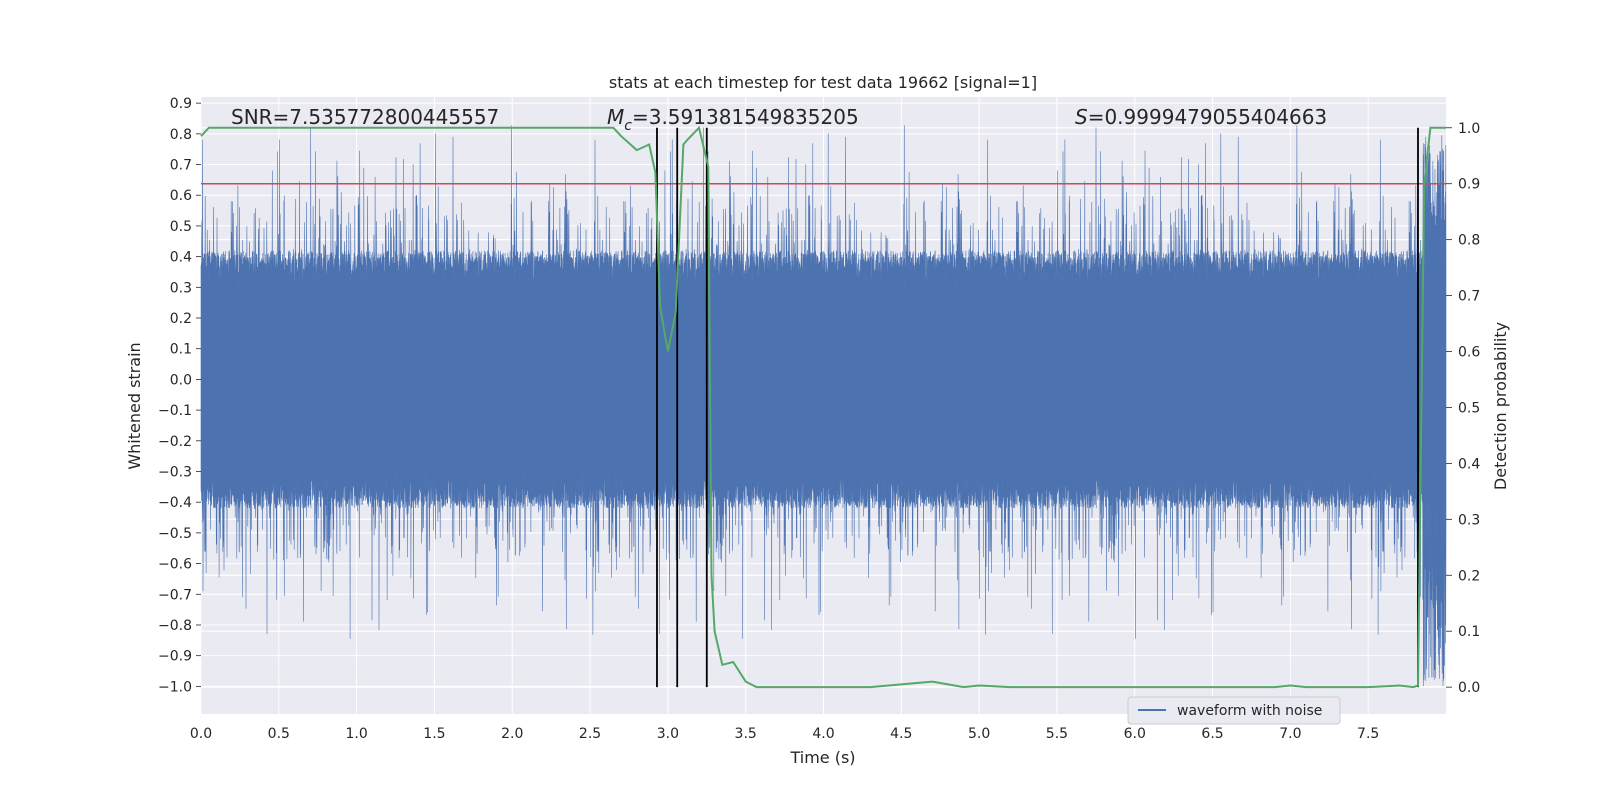 The image size is (1600, 800). I want to click on x-tick-label: 6.5, so click(1212, 734).